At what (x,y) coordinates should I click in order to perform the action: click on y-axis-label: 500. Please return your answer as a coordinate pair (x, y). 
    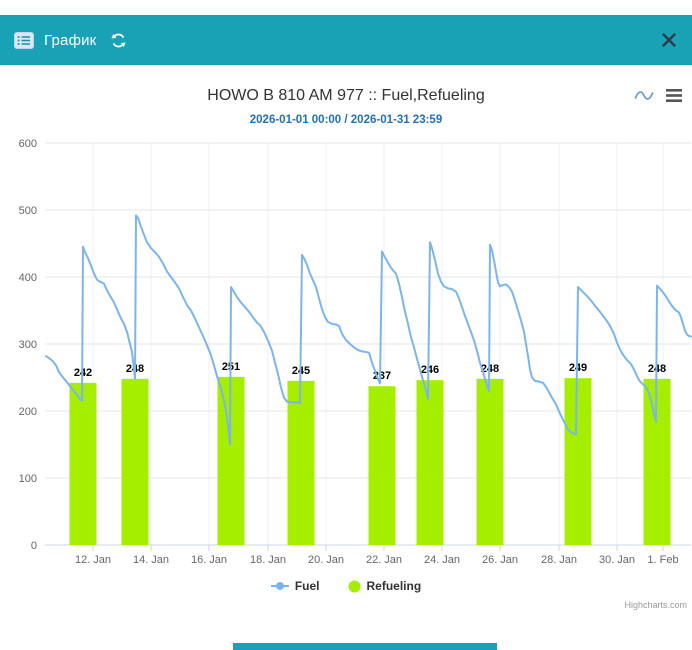
    Looking at the image, I should click on (28, 211).